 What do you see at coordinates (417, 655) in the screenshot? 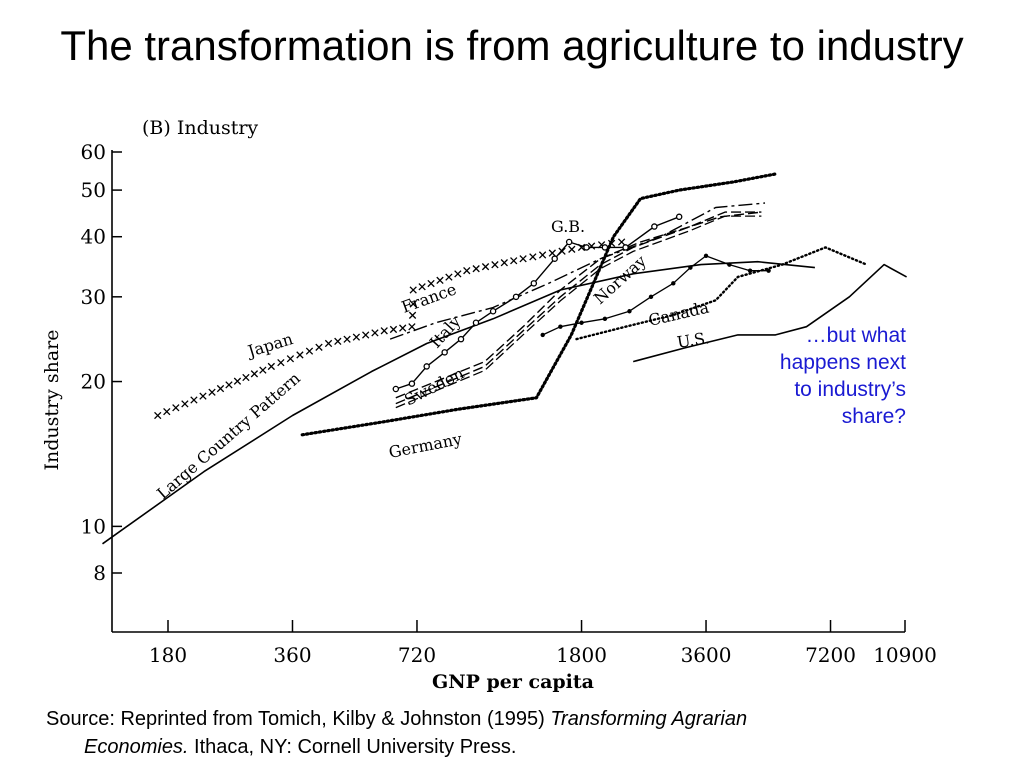
I see `x-tick-label: 720` at bounding box center [417, 655].